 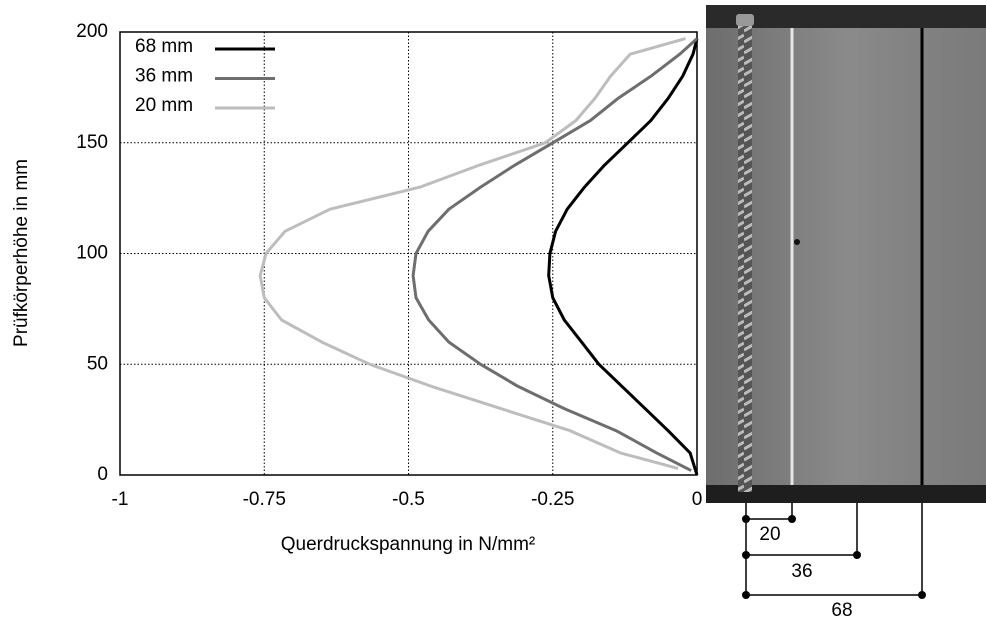 I want to click on dimension-label: 20, so click(x=769, y=534).